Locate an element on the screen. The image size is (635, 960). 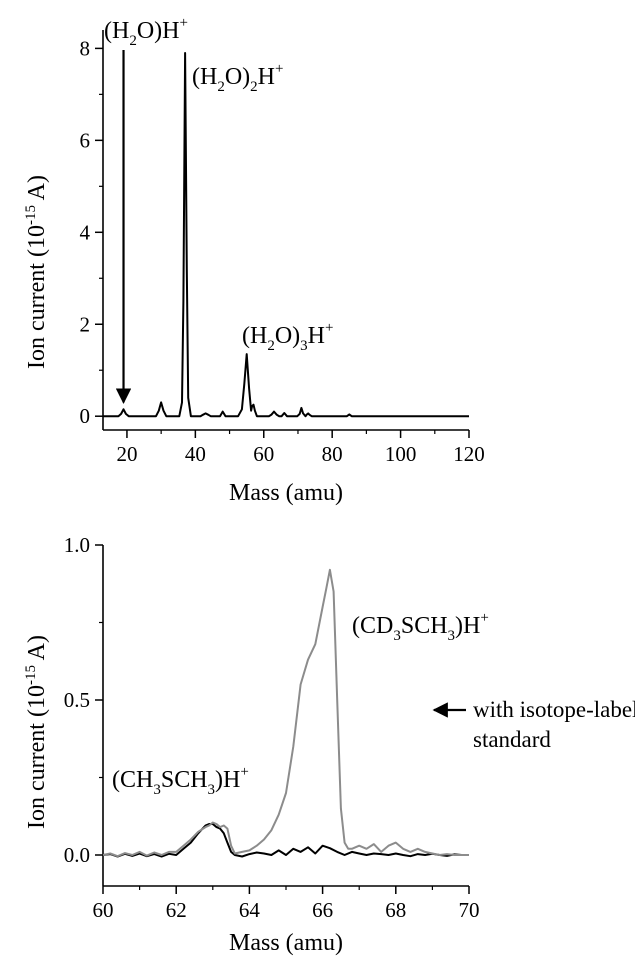
bottom-annotation-labeled-dms: (CD3SCH3)H+ is located at coordinates (420, 627).